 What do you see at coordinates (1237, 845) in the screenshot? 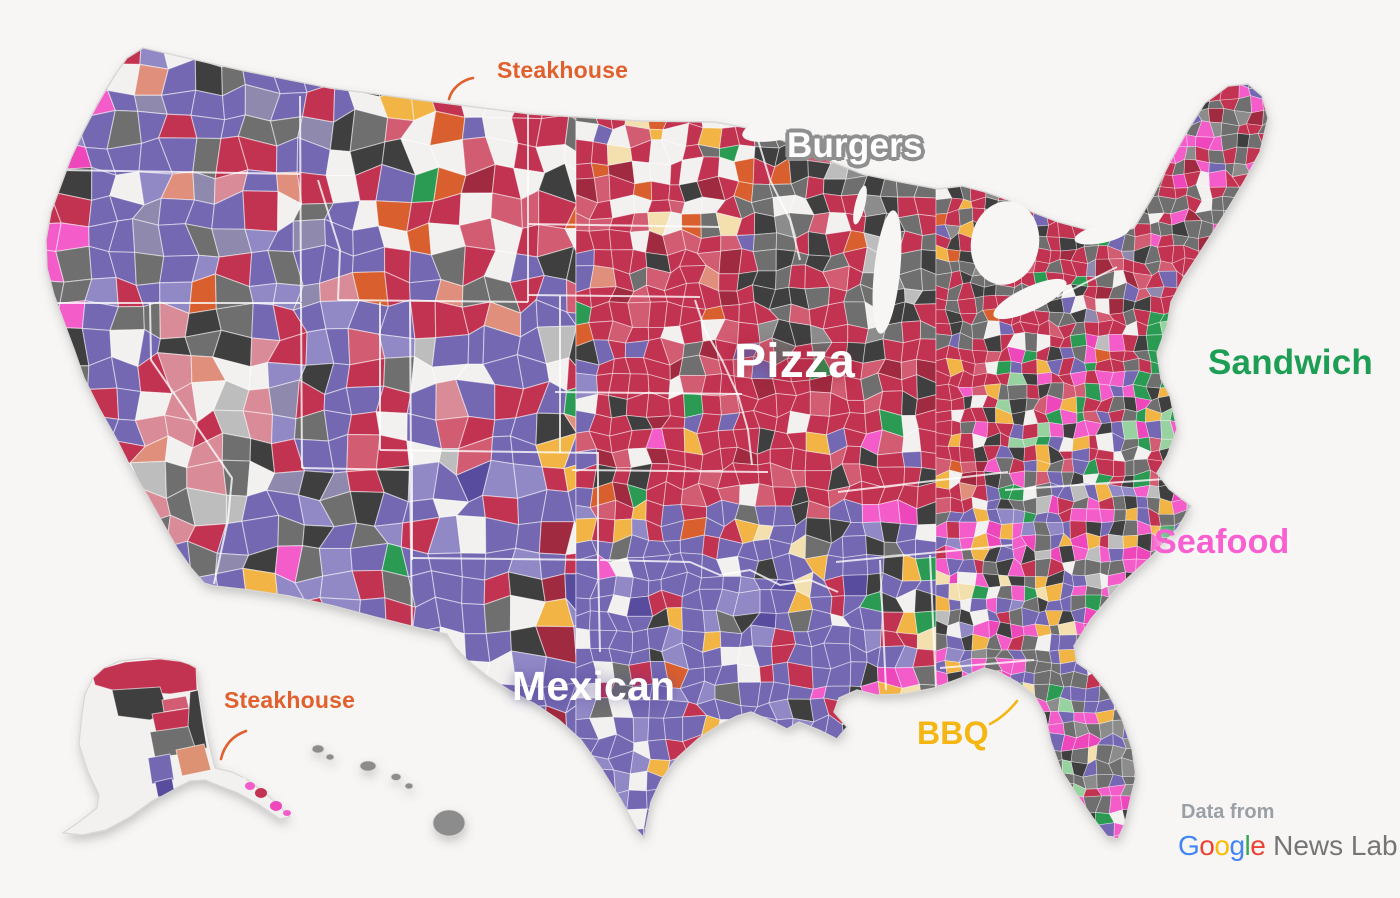
I see `google-letter: g` at bounding box center [1237, 845].